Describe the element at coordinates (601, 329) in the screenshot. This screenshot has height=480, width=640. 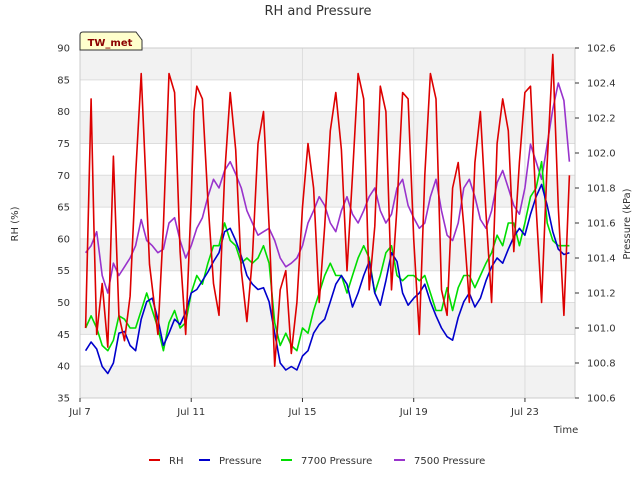
I see `right-tick-label: 101.0` at that location.